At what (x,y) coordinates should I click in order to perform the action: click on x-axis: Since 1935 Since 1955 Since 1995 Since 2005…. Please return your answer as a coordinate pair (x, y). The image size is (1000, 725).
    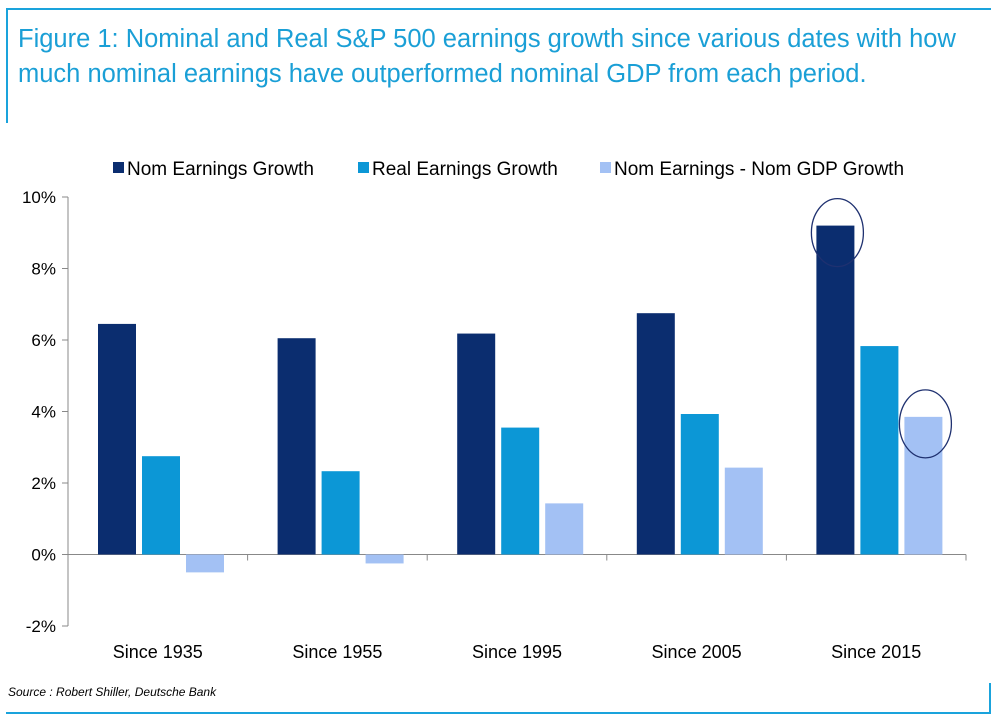
    Looking at the image, I should click on (517, 608).